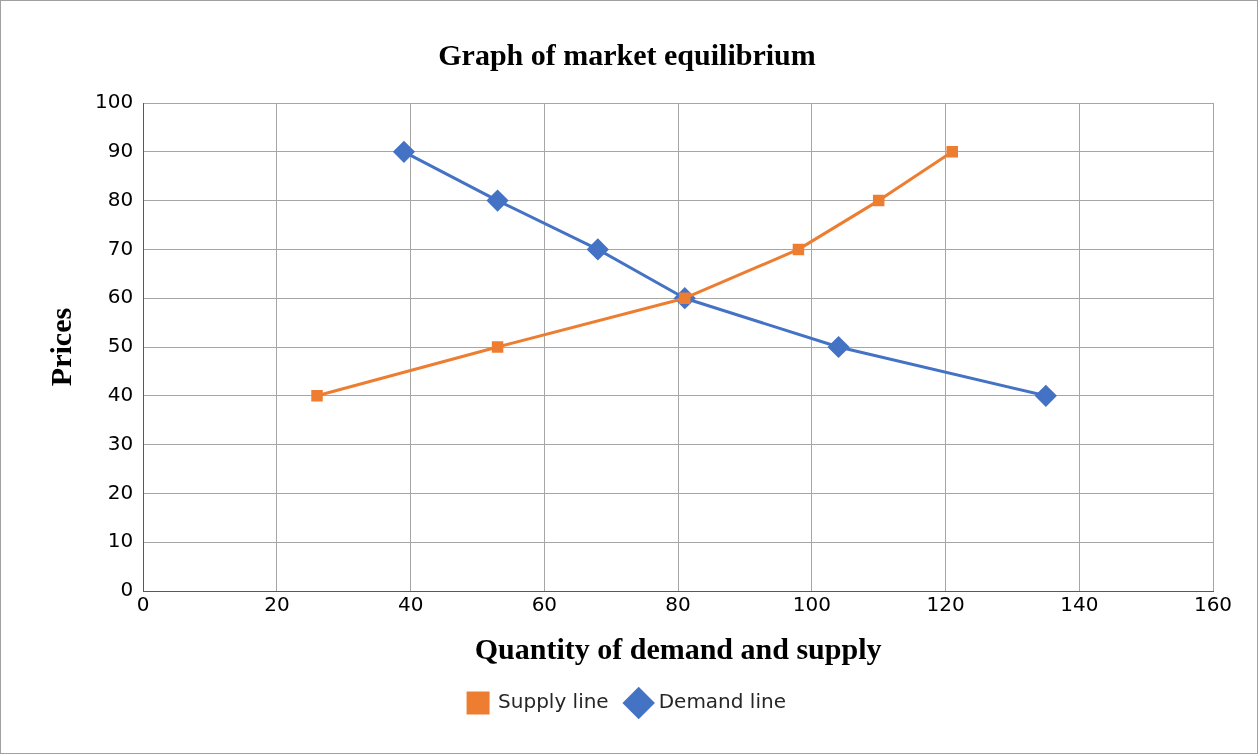  Describe the element at coordinates (143, 604) in the screenshot. I see `x-tick-label: 0` at that location.